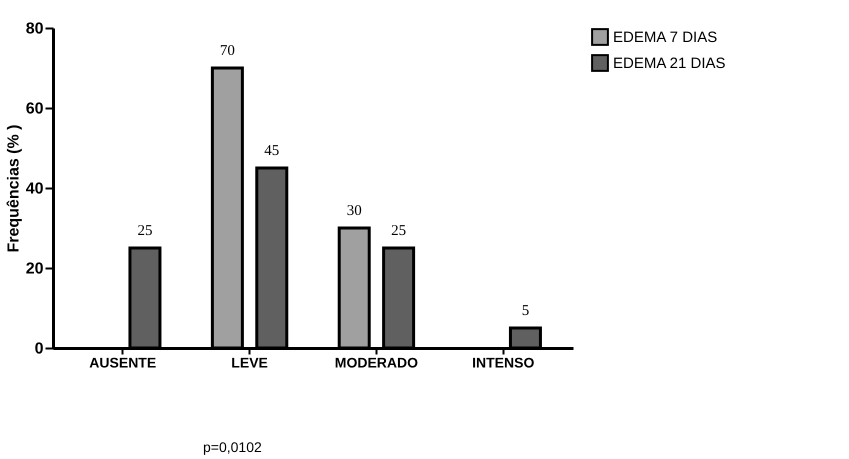 This screenshot has width=849, height=459. Describe the element at coordinates (526, 311) in the screenshot. I see `data-label: 5` at that location.